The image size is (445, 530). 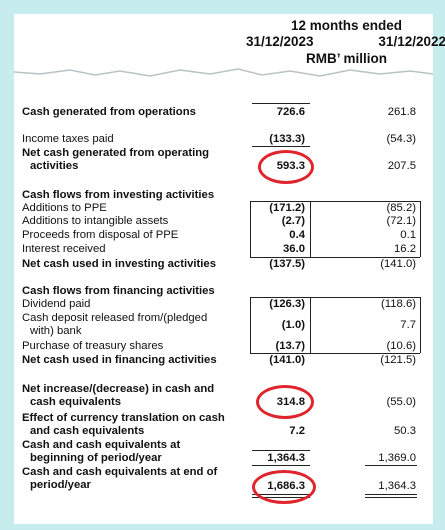 I want to click on section-financing: Cash flows from financing activities, so click(x=118, y=291).